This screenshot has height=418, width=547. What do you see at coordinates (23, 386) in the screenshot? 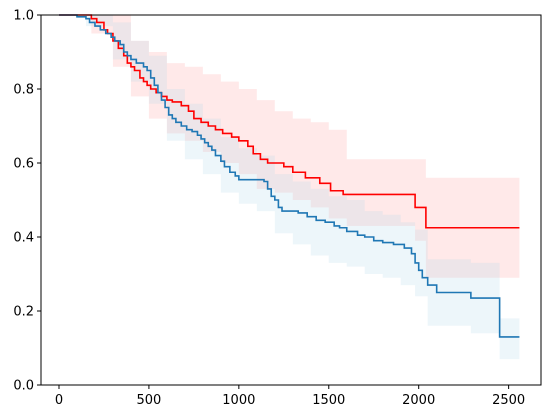
I see `y-tick-label: 0.0` at bounding box center [23, 386].